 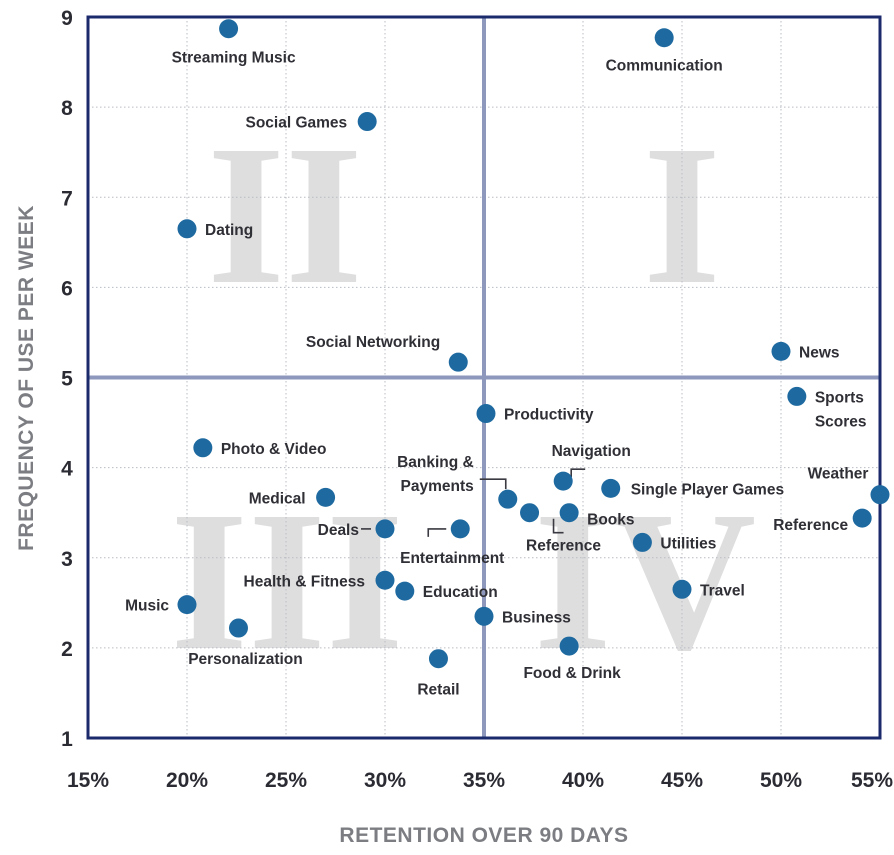 What do you see at coordinates (484, 616) in the screenshot?
I see `point-business` at bounding box center [484, 616].